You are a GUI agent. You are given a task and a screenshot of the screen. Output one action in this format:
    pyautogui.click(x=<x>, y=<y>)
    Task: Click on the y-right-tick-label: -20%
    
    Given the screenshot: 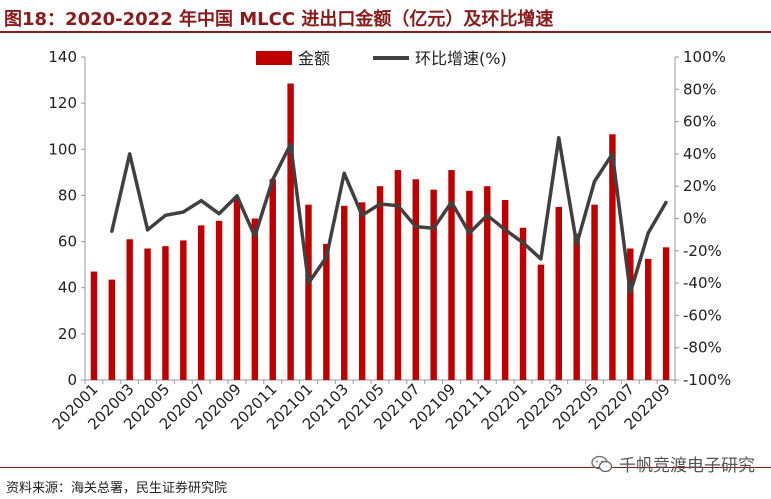 What is the action you would take?
    pyautogui.click(x=702, y=251)
    